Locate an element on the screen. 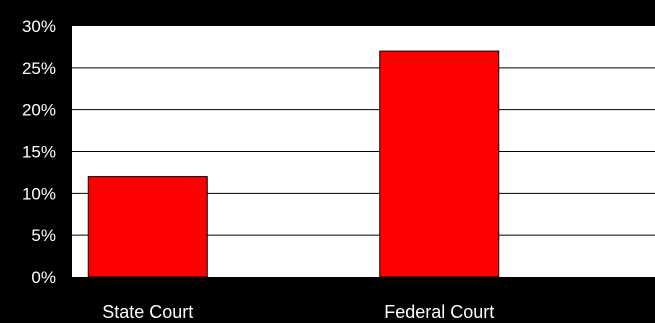  y-tick-label: 0% is located at coordinates (43, 277).